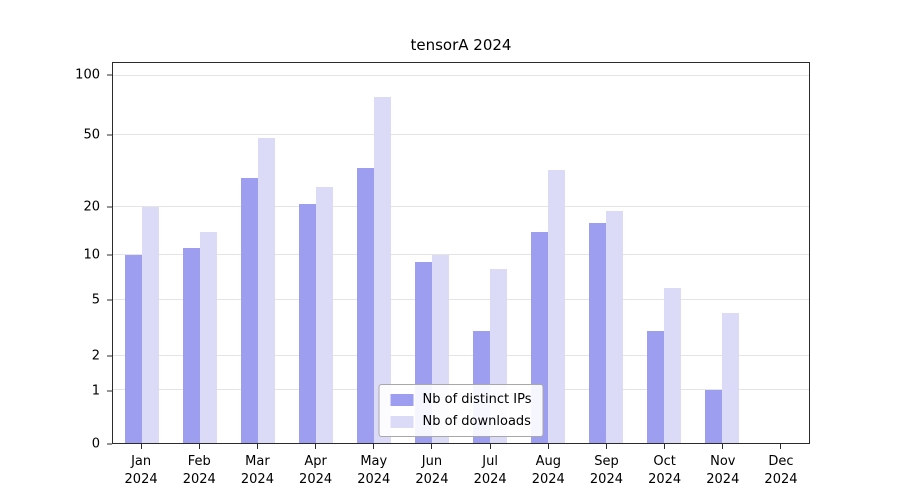 The height and width of the screenshot is (500, 900). What do you see at coordinates (91, 207) in the screenshot?
I see `y-tick-label: 20` at bounding box center [91, 207].